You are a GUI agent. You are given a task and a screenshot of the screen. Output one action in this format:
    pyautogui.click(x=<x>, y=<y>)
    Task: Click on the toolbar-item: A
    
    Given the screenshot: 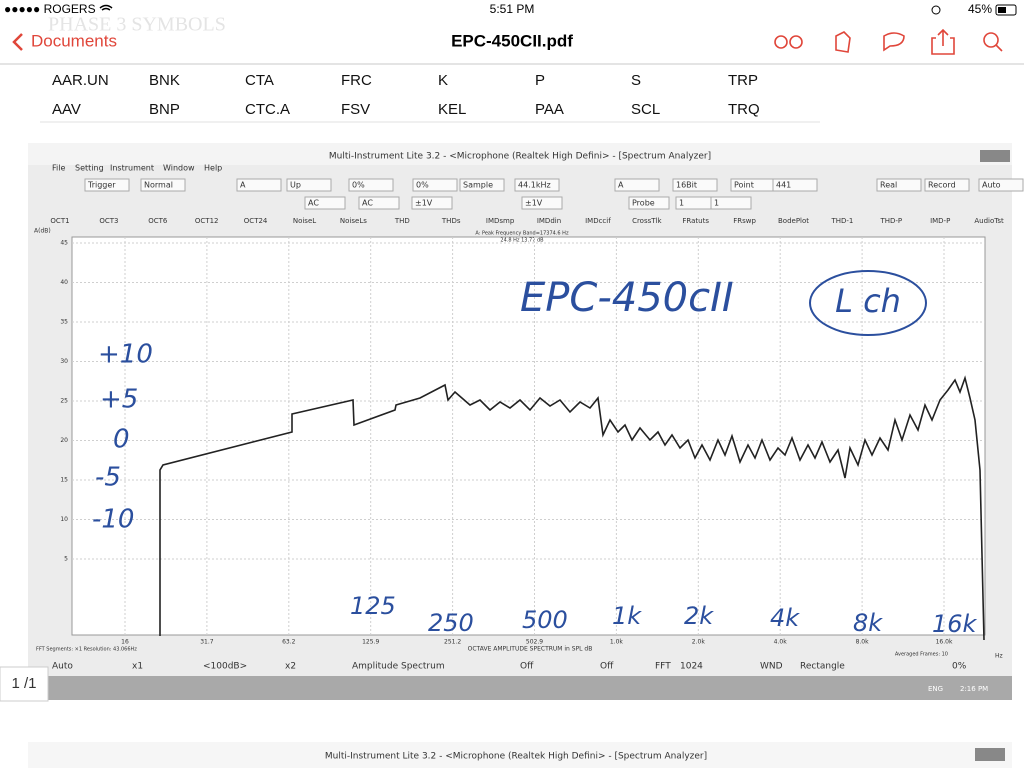 What is the action you would take?
    pyautogui.click(x=243, y=185)
    